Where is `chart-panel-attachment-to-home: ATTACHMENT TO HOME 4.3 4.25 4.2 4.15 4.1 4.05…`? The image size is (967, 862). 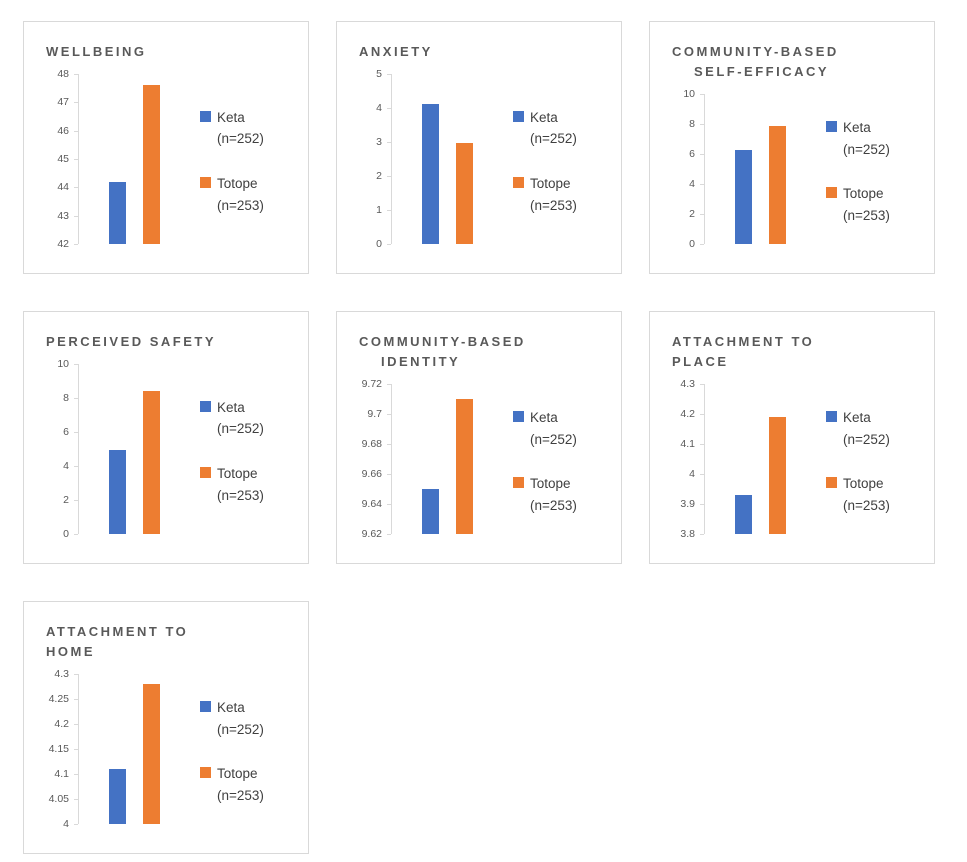 chart-panel-attachment-to-home: ATTACHMENT TO HOME 4.3 4.25 4.2 4.15 4.1 4.05… is located at coordinates (166, 727).